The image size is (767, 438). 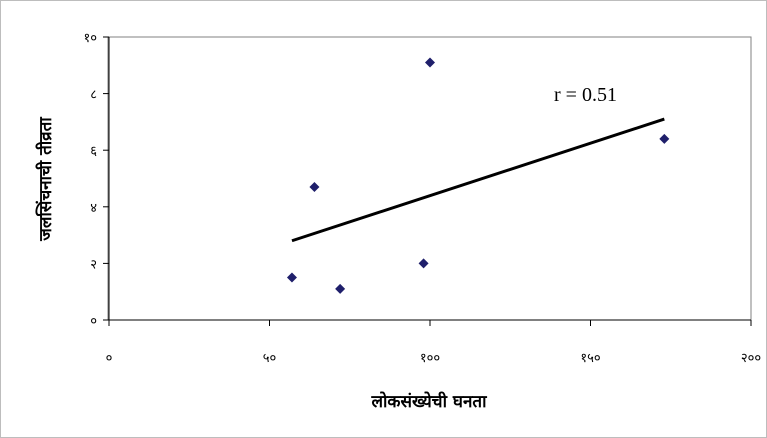 What do you see at coordinates (585, 95) in the screenshot?
I see `correlation-annotation: r = 0.51` at bounding box center [585, 95].